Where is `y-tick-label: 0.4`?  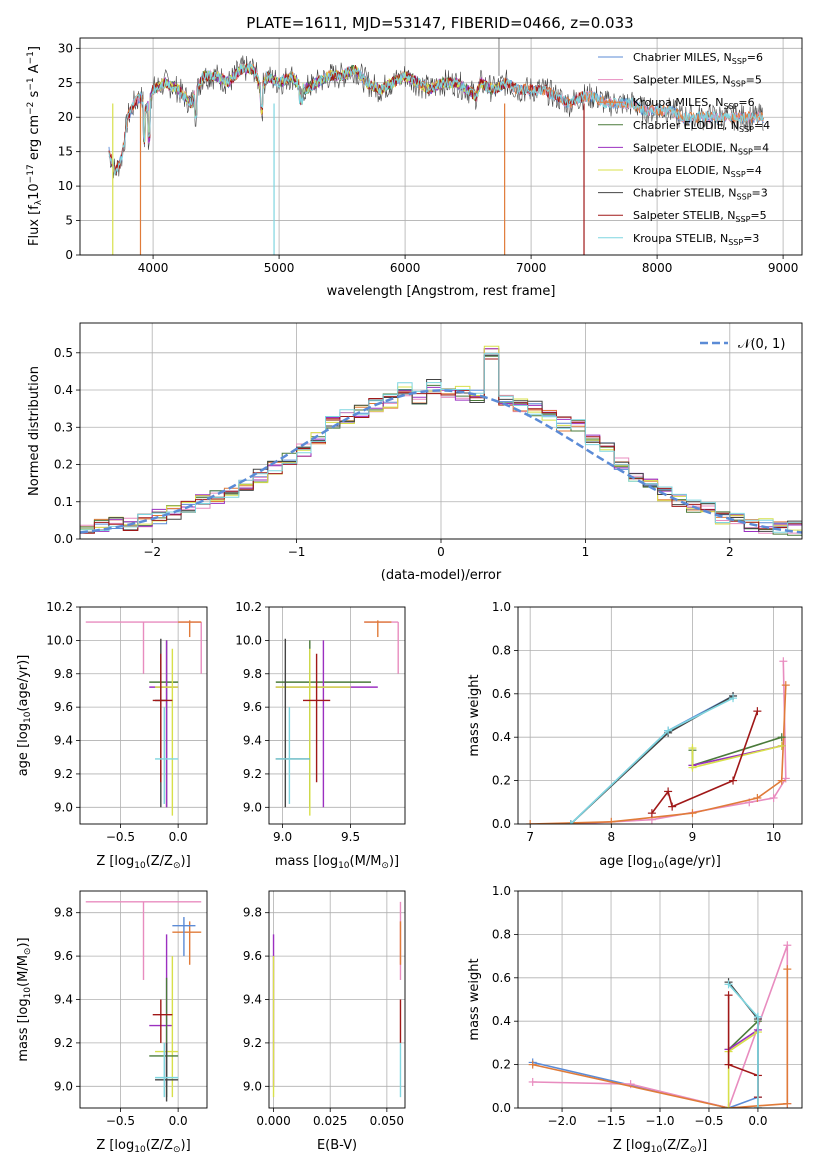
y-tick-label: 0.4 is located at coordinates (501, 737).